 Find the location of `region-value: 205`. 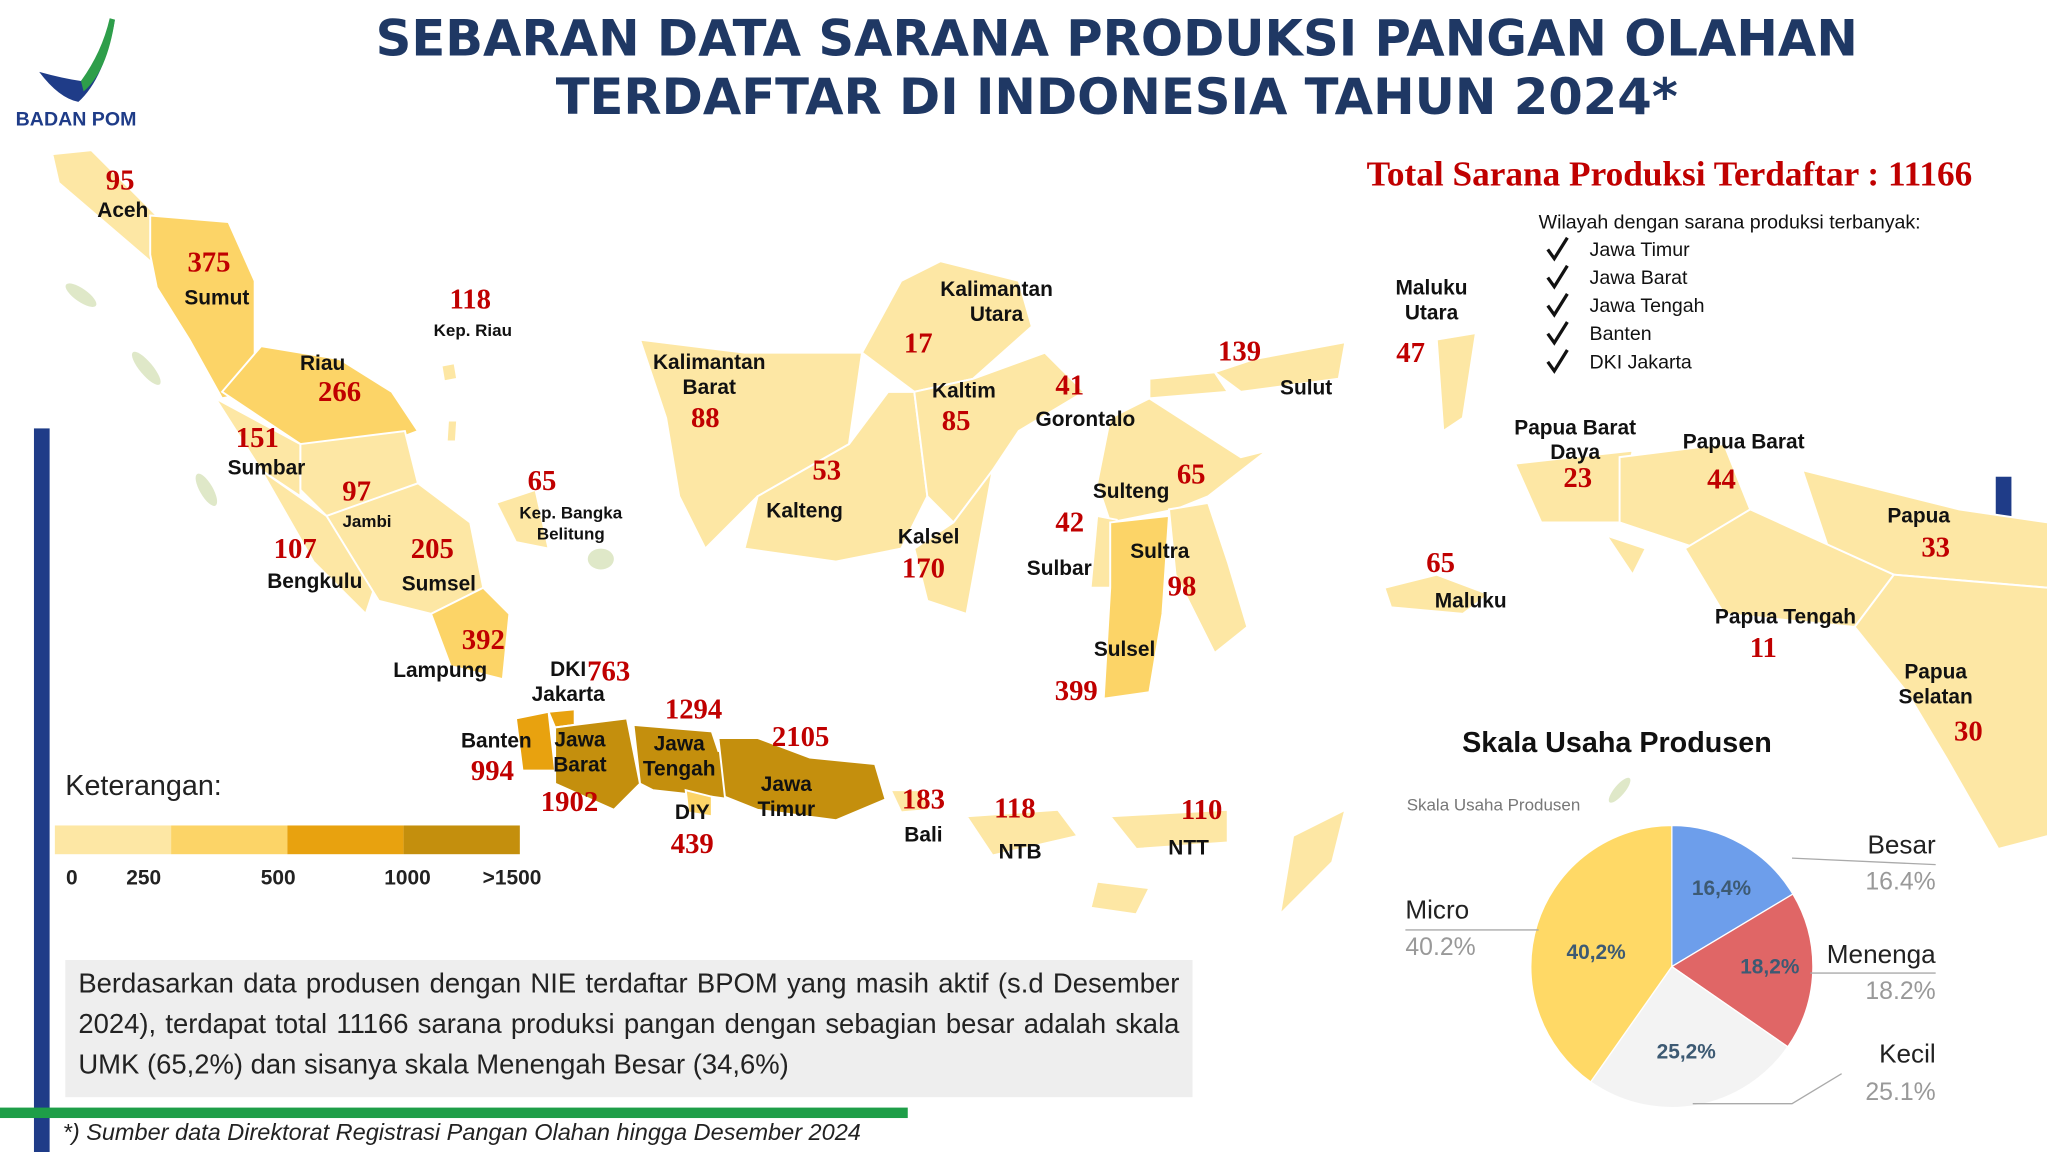

region-value: 205 is located at coordinates (432, 549).